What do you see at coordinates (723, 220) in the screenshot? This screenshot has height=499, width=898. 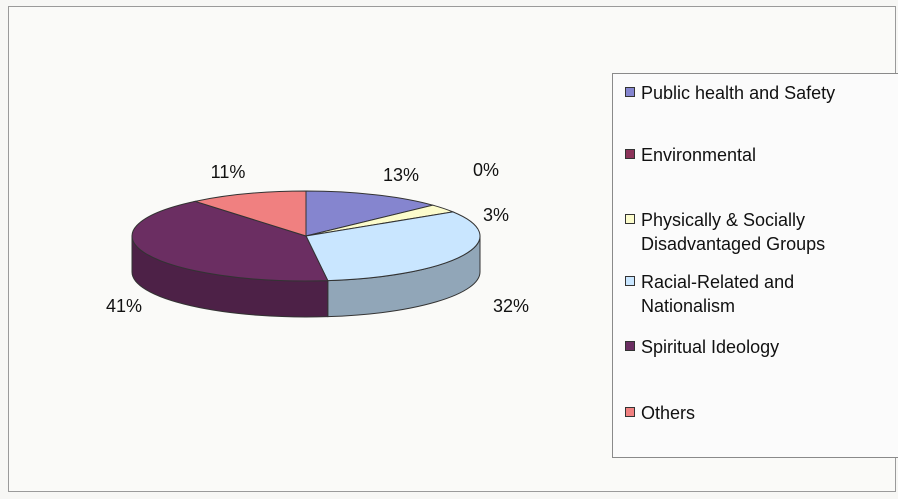 I see `legend-label: Physically & Socially` at bounding box center [723, 220].